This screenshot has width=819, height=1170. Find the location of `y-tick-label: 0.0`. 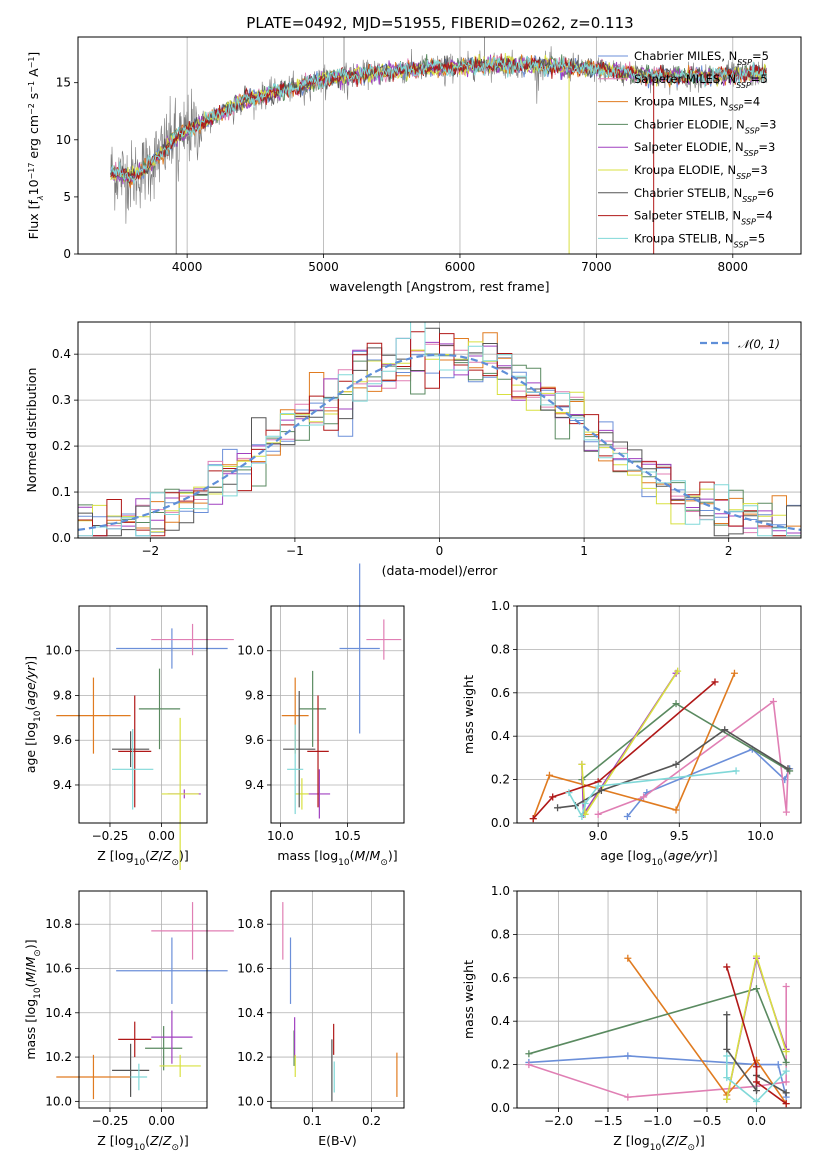

y-tick-label: 0.0 is located at coordinates (500, 1108).